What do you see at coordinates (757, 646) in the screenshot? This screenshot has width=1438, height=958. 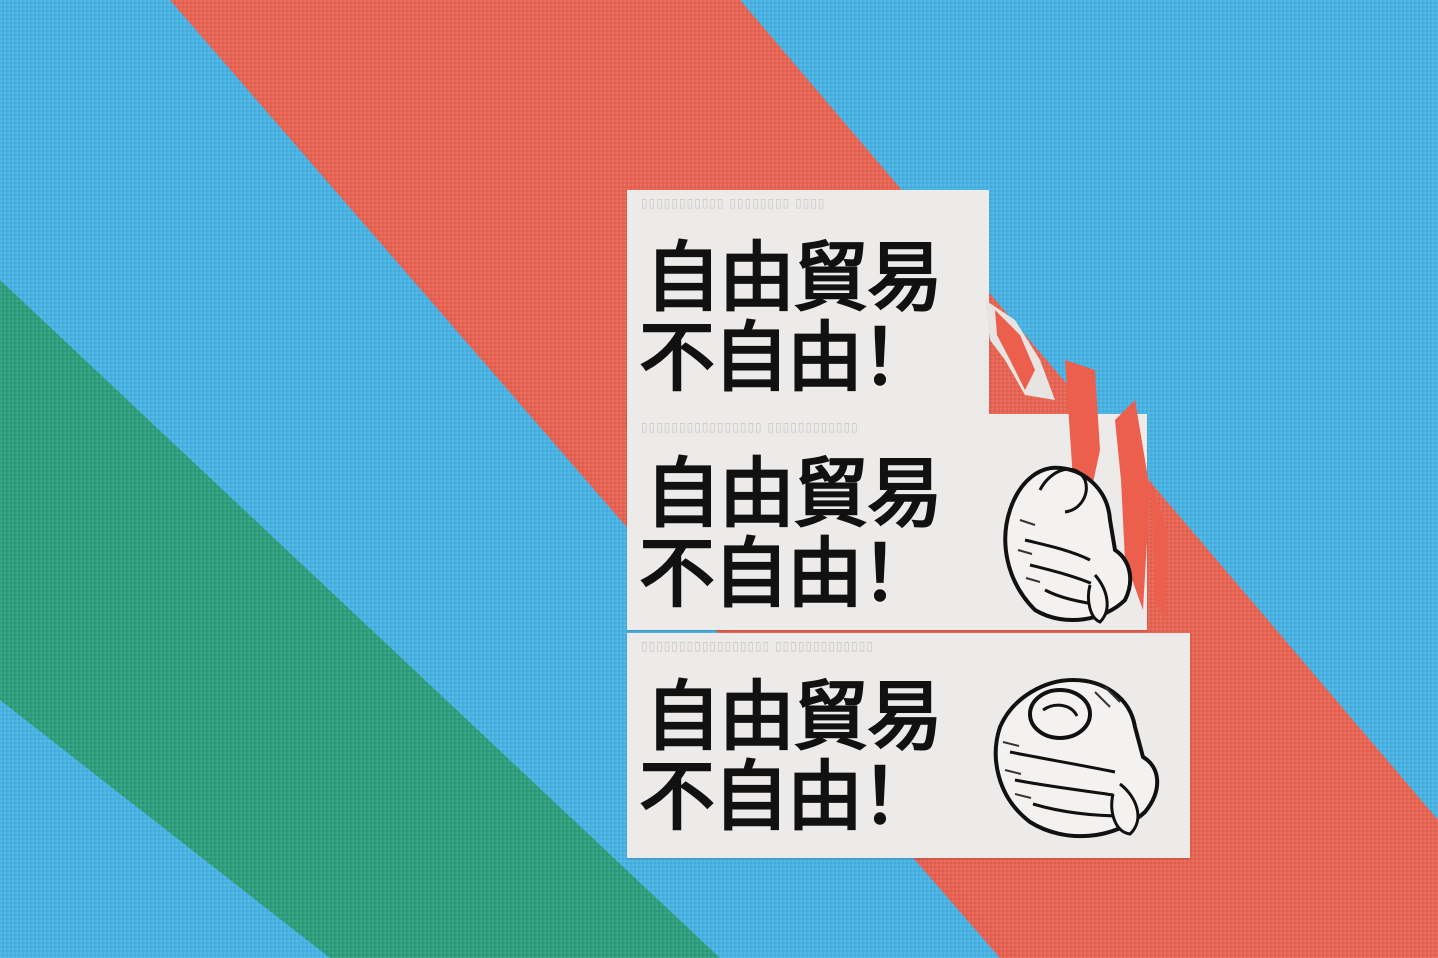 I see `faded-print-text: ▯▯▯▯▯▯▯▯▯▯▯▯▯▯▯▯▯ ▯▯▯▯▯▯▯▯▯▯▯▯▯` at bounding box center [757, 646].